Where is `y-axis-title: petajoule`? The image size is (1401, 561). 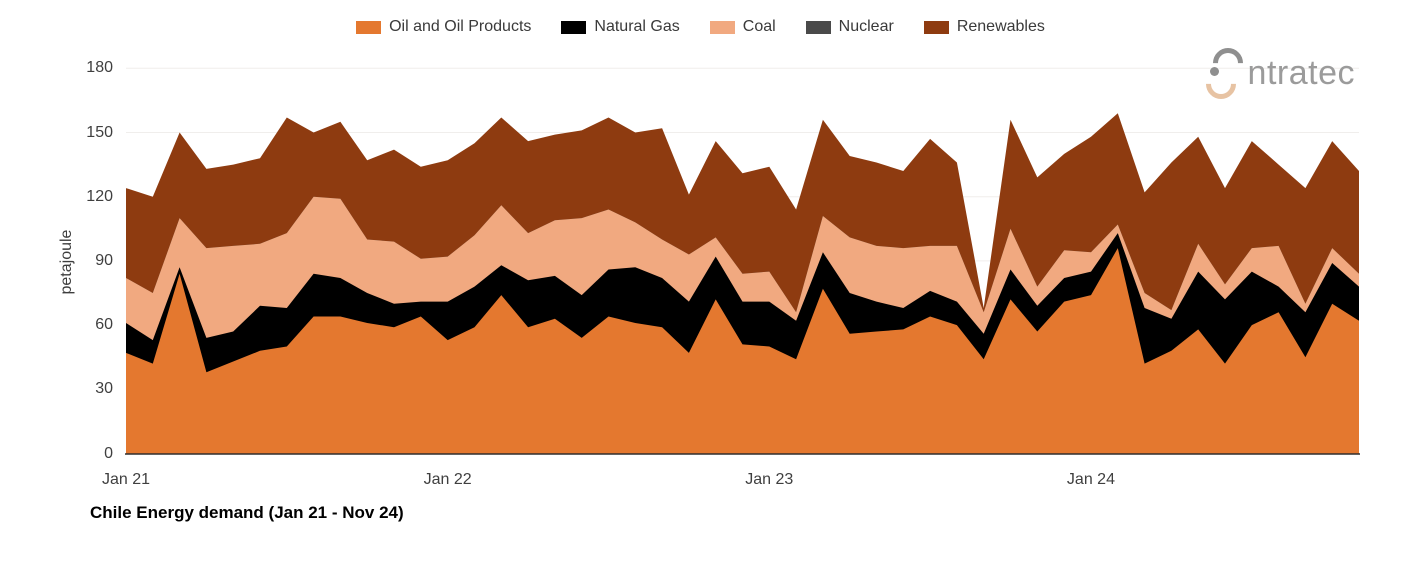
y-axis-title: petajoule is located at coordinates (66, 262).